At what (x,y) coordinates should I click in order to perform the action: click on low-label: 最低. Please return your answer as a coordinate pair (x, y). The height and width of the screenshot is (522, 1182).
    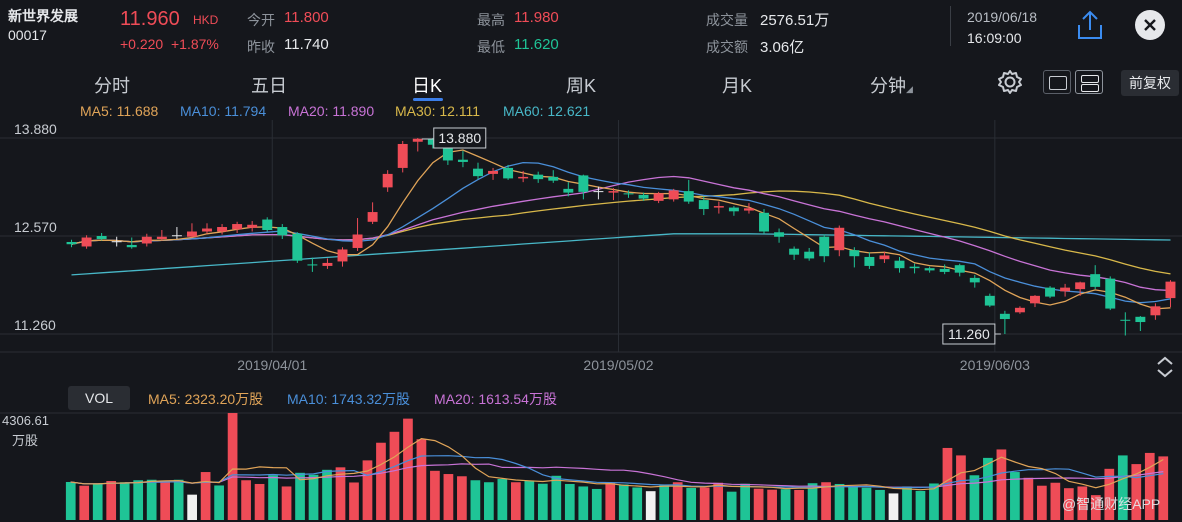
    Looking at the image, I should click on (491, 47).